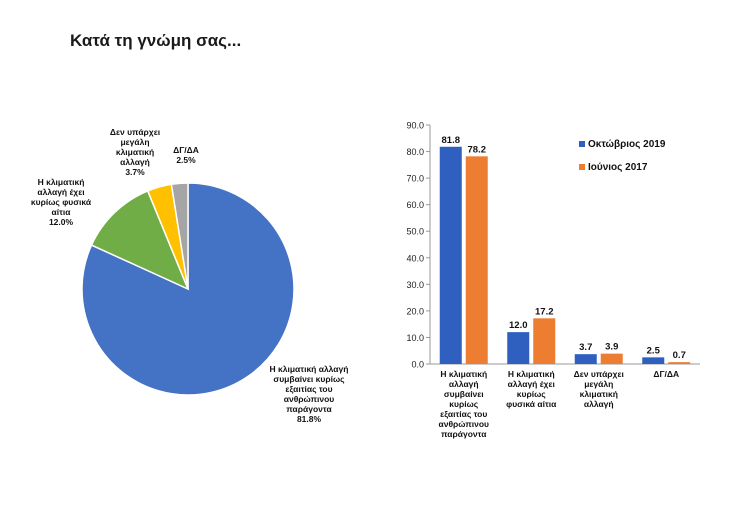  What do you see at coordinates (415, 232) in the screenshot?
I see `y-tick-label: 50.0` at bounding box center [415, 232].